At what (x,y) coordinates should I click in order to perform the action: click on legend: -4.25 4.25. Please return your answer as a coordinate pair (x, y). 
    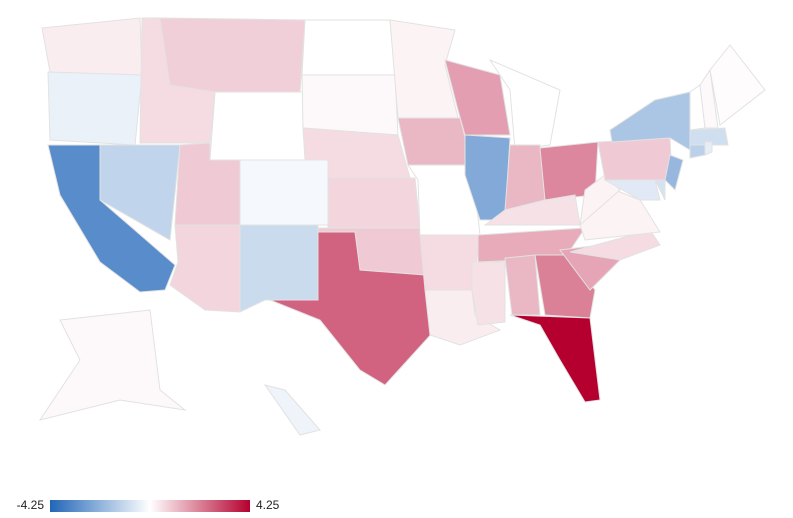
    Looking at the image, I should click on (148, 505).